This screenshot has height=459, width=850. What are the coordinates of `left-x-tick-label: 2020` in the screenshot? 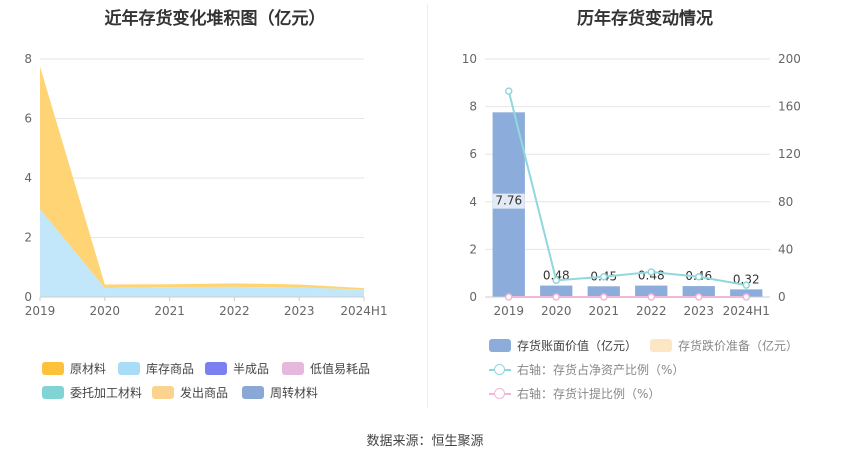 It's located at (105, 311).